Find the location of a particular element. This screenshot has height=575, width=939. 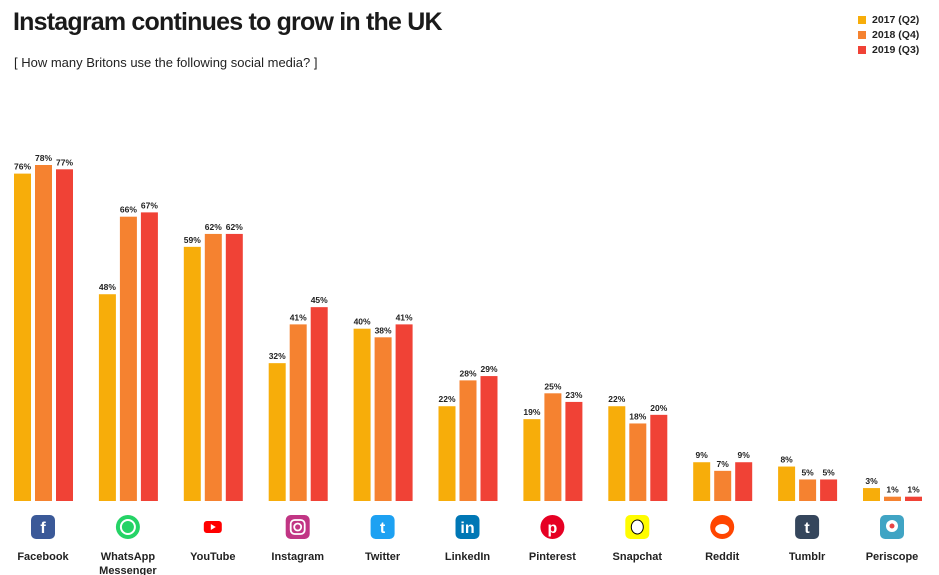

twitter-icon: t is located at coordinates (382, 527).